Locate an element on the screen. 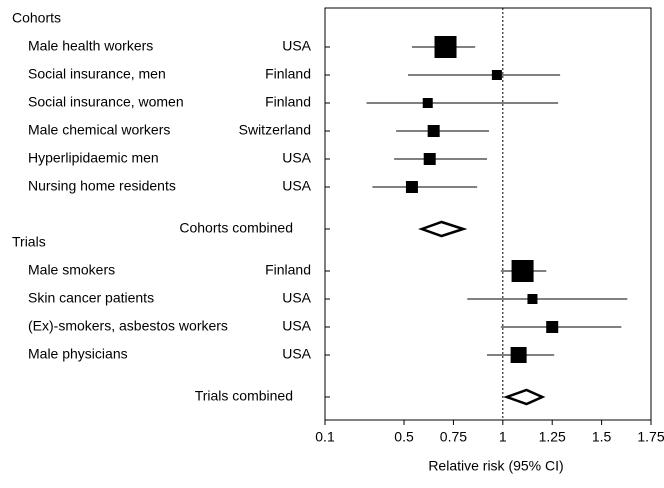 The image size is (664, 488). x-tick-label: 0.75 is located at coordinates (453, 437).